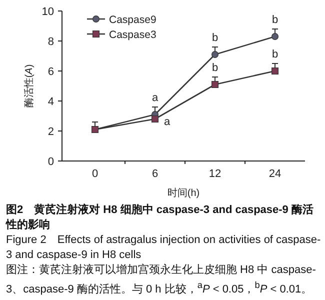 Image resolution: width=325 pixels, height=300 pixels. I want to click on text: 图注：黄芪注射液可以增加宫颈永生化上皮细胞 H8 中 caspase-3、caspase-9 酶的活性。与 0 h 比较，$^{a}$P < 0.05，$^{b}$P < 0.01。, so click(161, 280).